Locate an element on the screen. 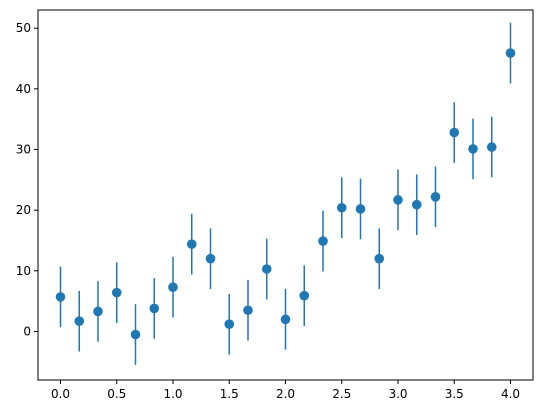 This screenshot has height=413, width=543. y-tick-label: 30 is located at coordinates (23, 150).